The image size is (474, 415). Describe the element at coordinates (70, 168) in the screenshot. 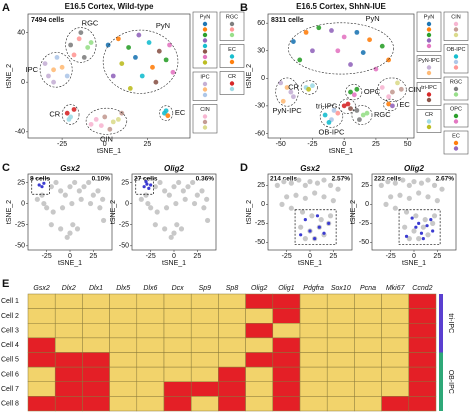

I see `gene-name: Gsx2` at that location.